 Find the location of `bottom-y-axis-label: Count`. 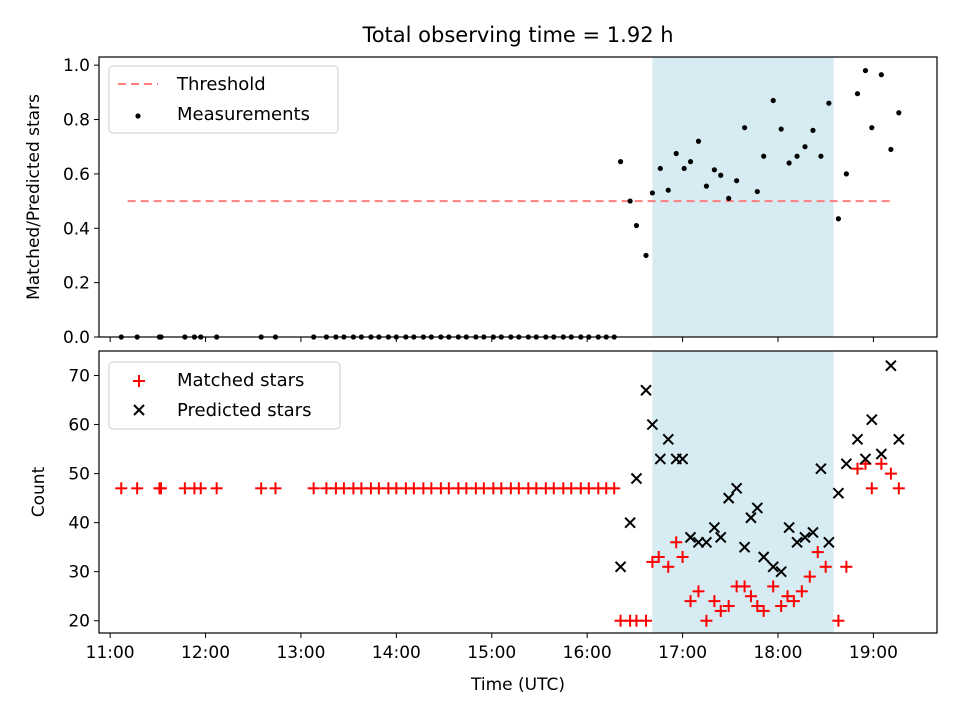

bottom-y-axis-label: Count is located at coordinates (39, 491).